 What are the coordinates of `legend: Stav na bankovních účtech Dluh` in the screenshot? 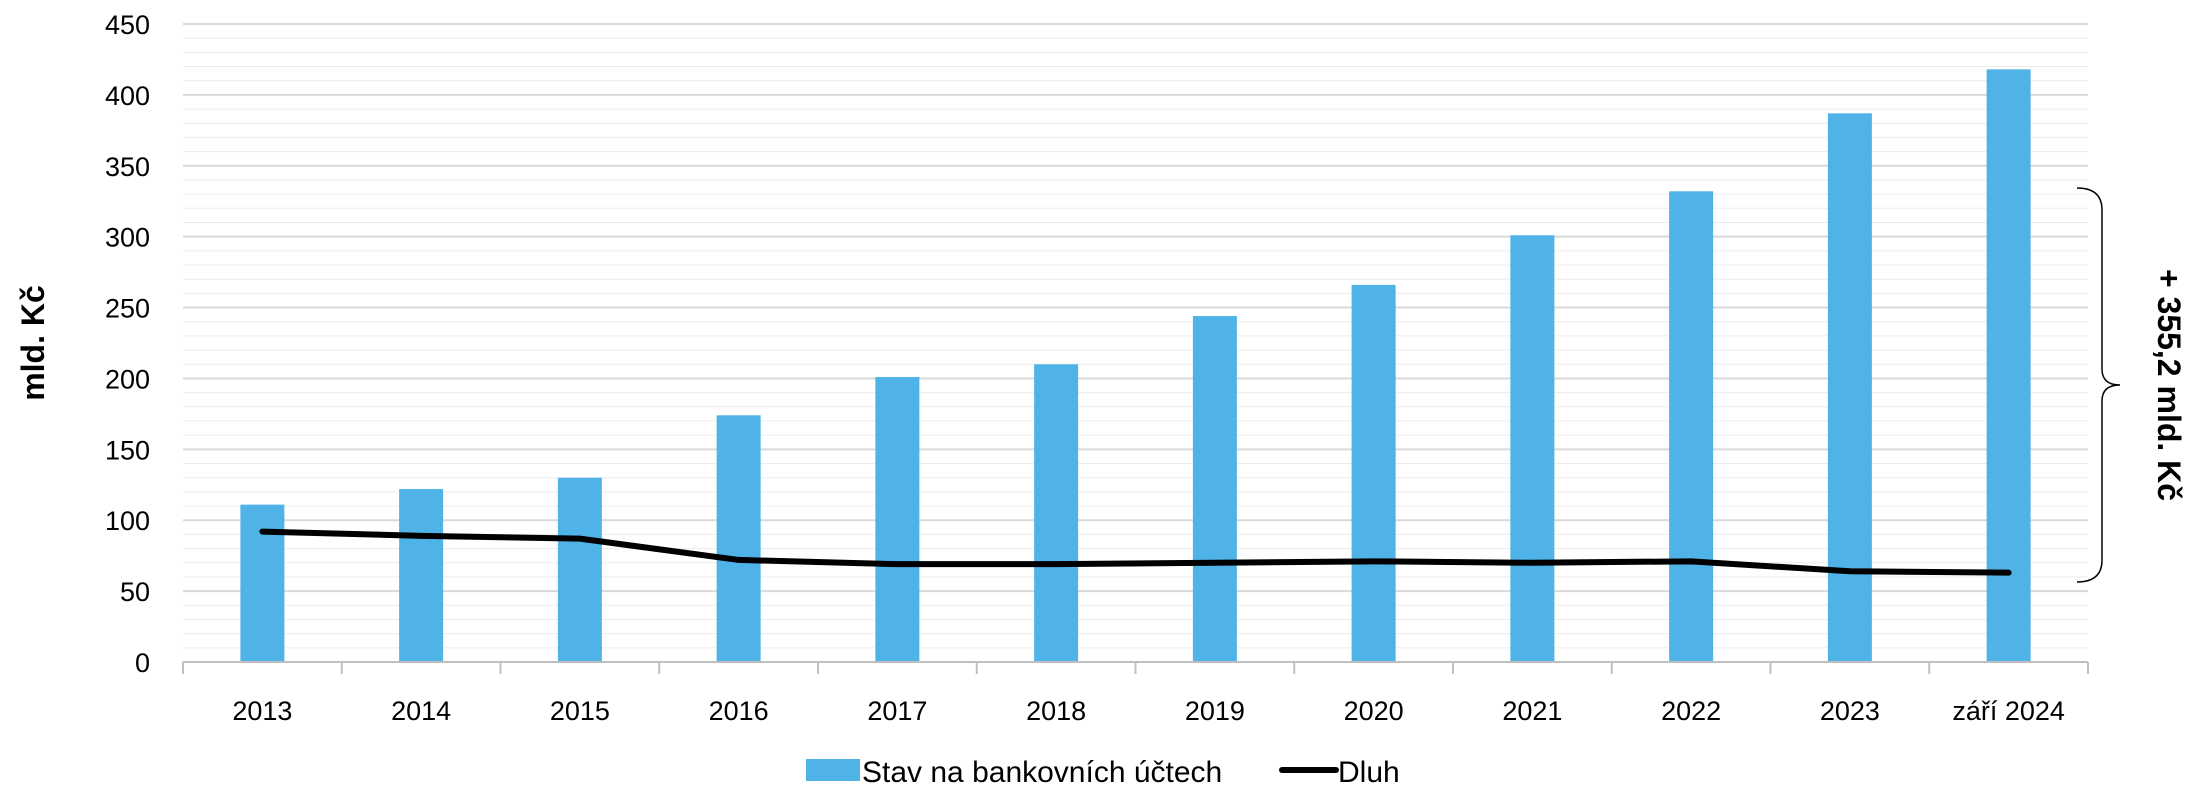 It's located at (1103, 771).